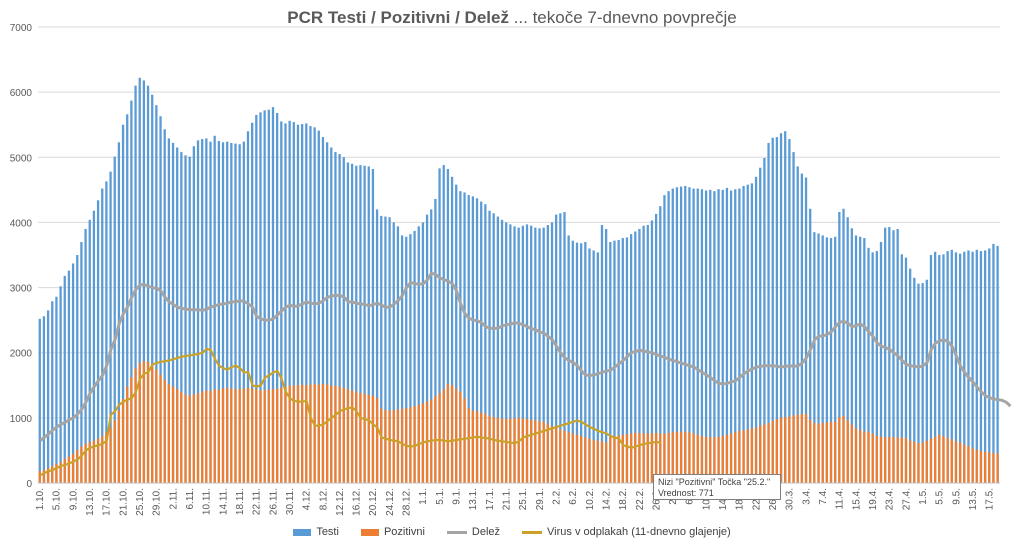  I want to click on y-tick-label: 3000, so click(21, 289).